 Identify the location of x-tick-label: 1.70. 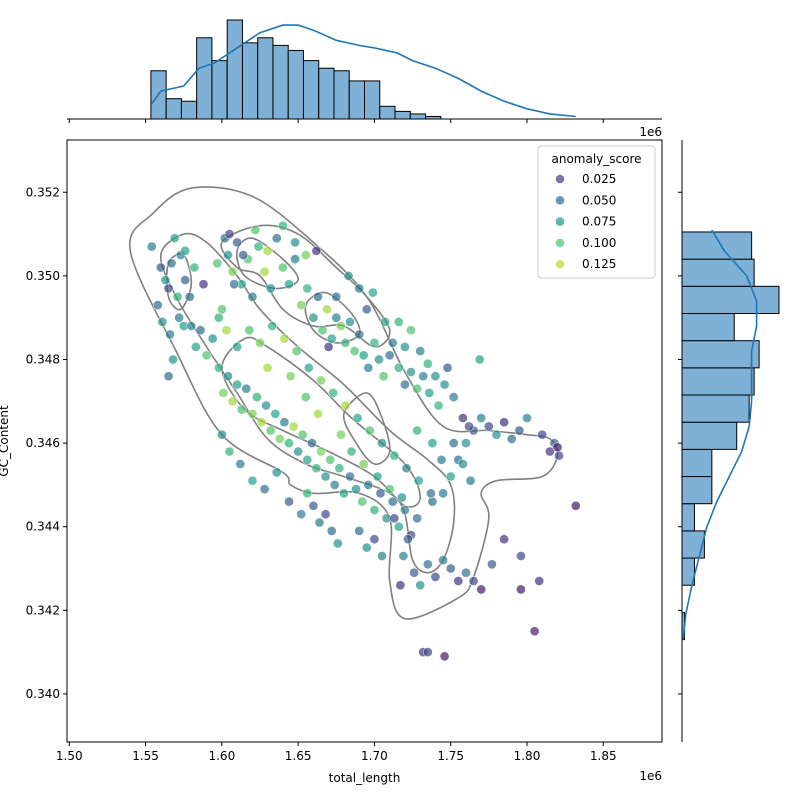
(374, 756).